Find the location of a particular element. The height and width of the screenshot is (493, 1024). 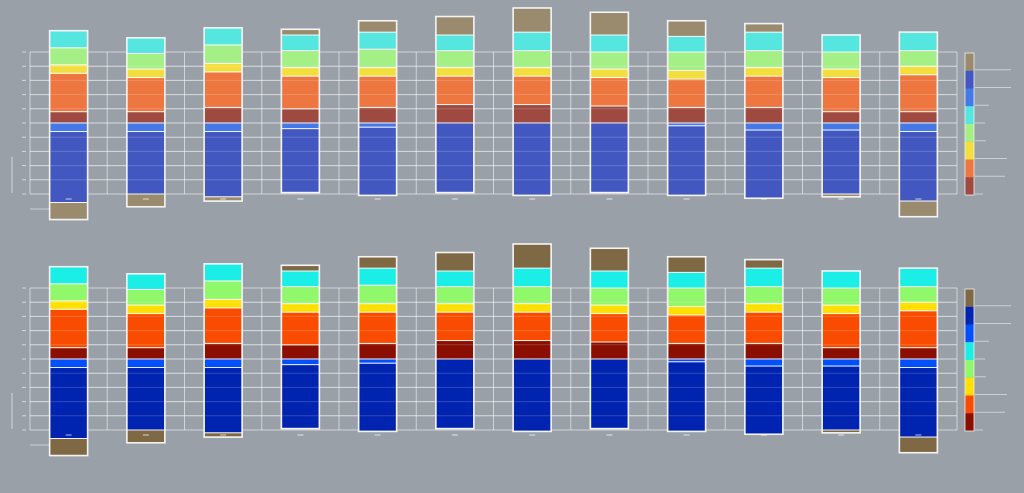

colorbar-swatch-green is located at coordinates (969, 133).